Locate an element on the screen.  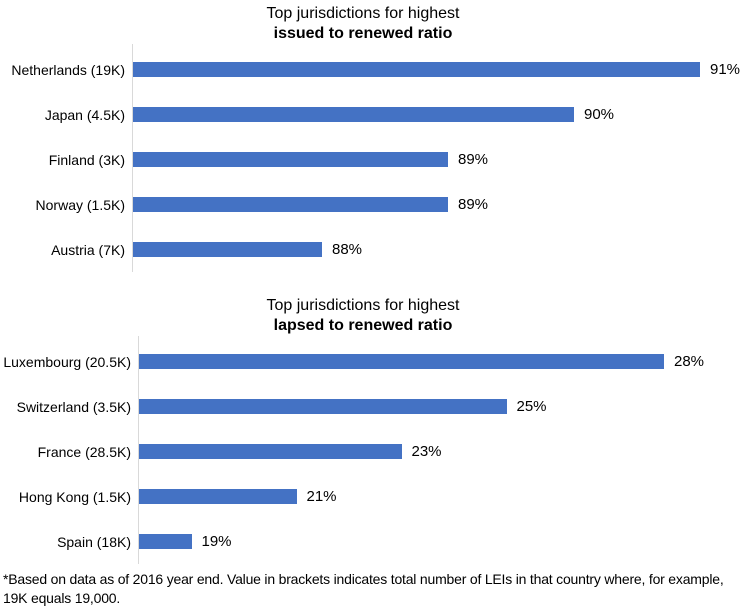
bar-row: Netherlands (19K) 91% is located at coordinates (375, 69).